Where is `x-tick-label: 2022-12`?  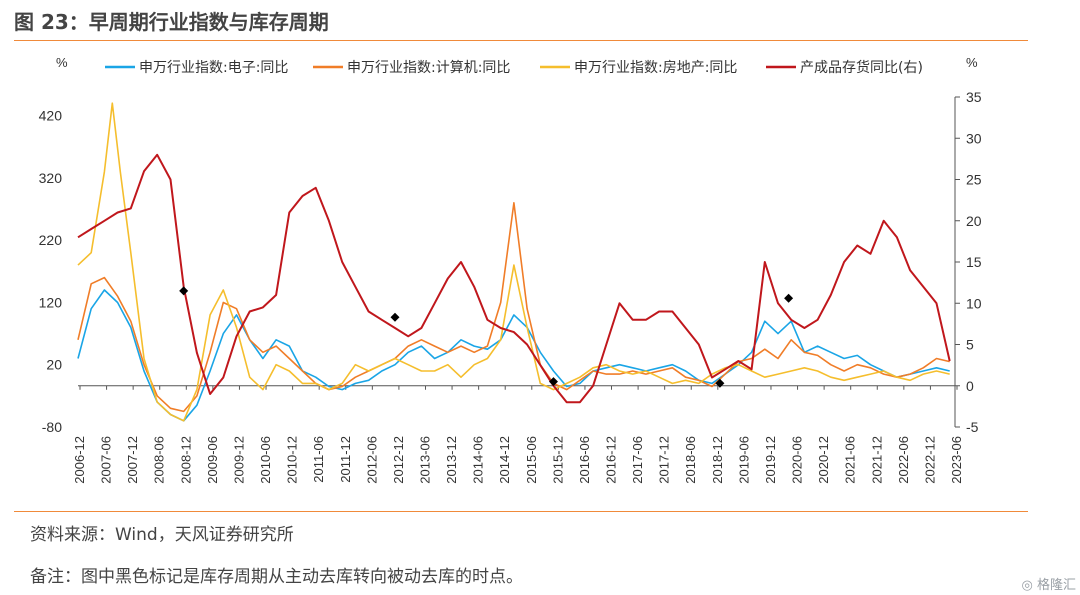
x-tick-label: 2022-12 is located at coordinates (929, 460).